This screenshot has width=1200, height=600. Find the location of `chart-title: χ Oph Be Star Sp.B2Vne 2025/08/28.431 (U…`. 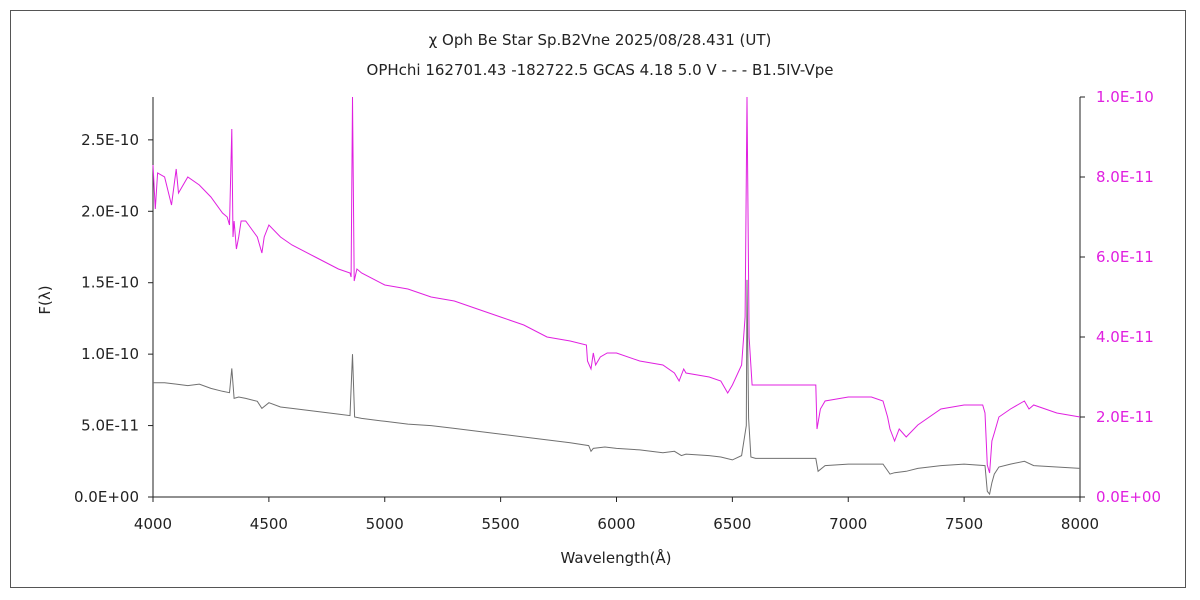

chart-title: χ Oph Be Star Sp.B2Vne 2025/08/28.431 (U… is located at coordinates (600, 40).